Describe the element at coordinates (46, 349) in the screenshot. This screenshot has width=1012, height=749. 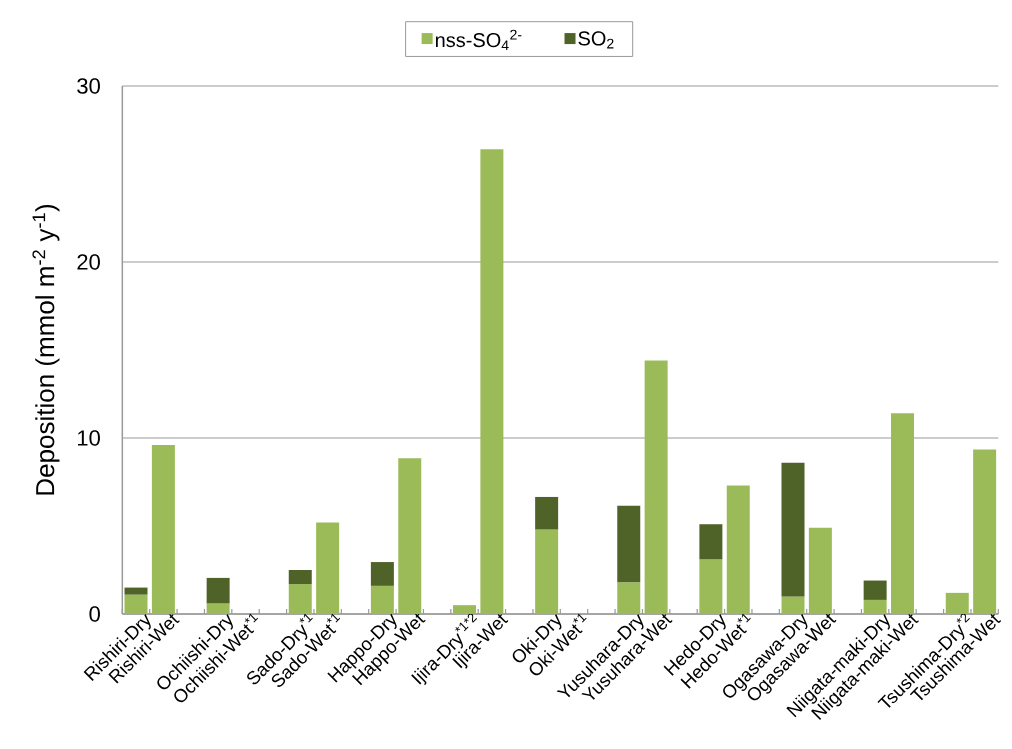
I see `y-axis-title: Deposition (mmol m$^{-2}$ y$^{-1}$)` at that location.